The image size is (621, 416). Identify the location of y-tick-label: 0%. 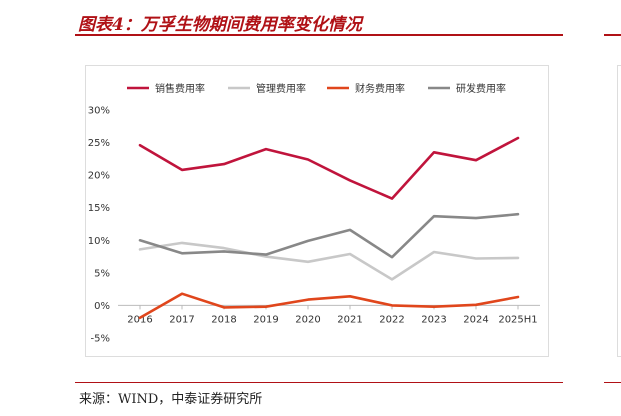
(102, 306).